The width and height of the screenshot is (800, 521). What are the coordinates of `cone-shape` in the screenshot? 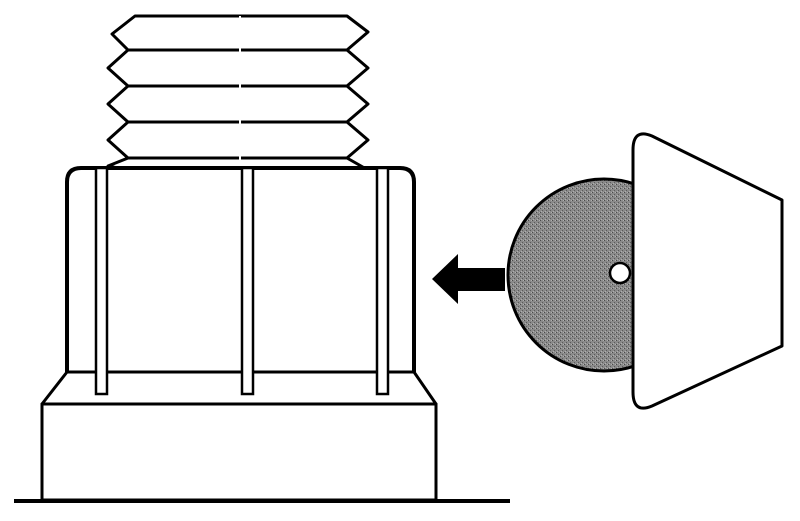 It's located at (707, 271).